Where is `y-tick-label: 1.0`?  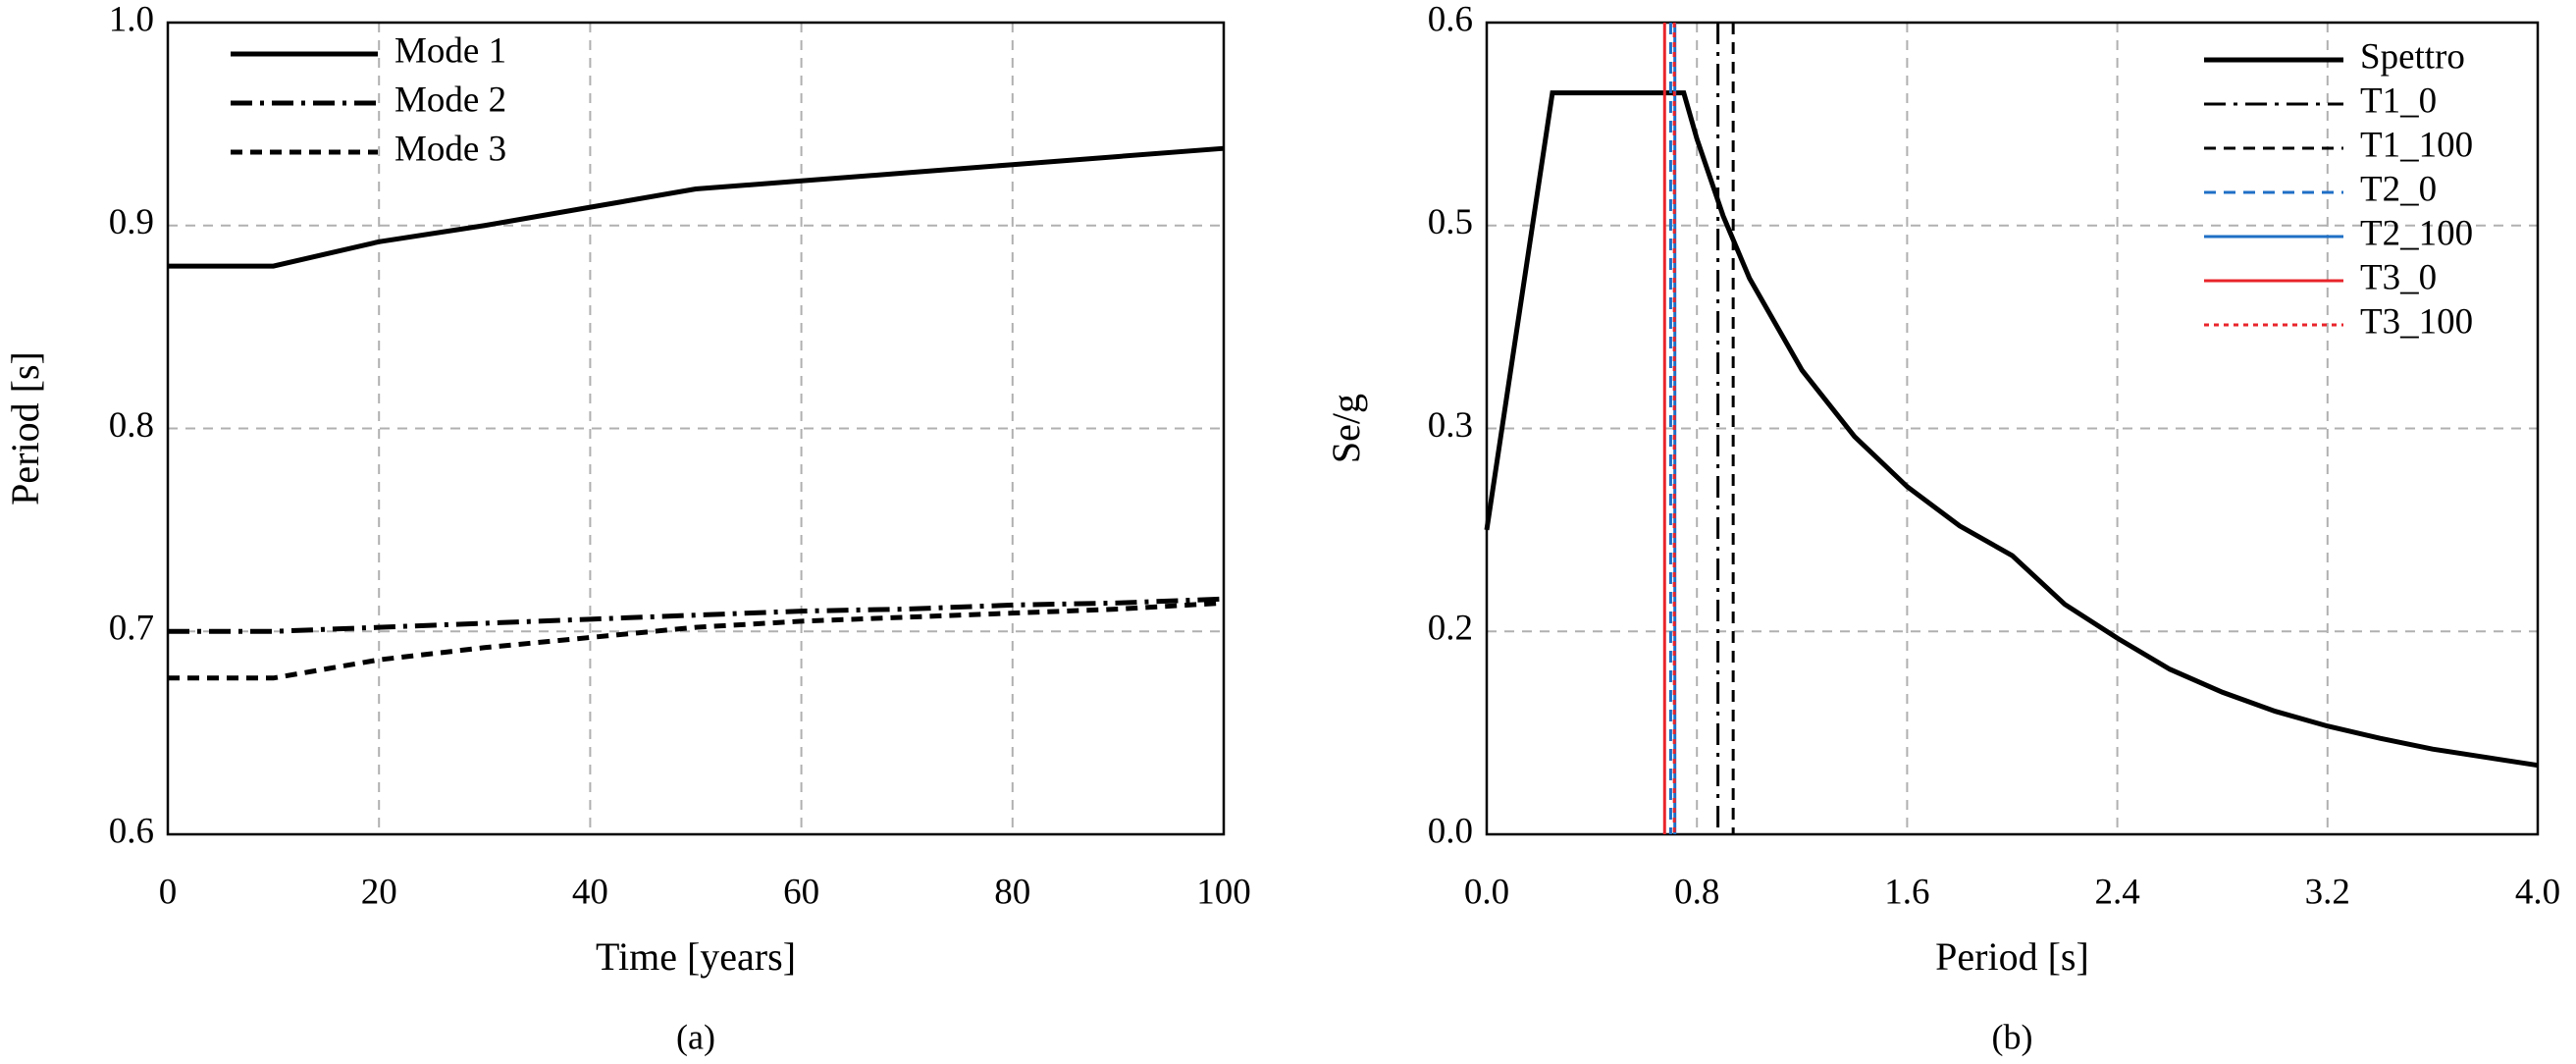 y-tick-label: 1.0 is located at coordinates (131, 20).